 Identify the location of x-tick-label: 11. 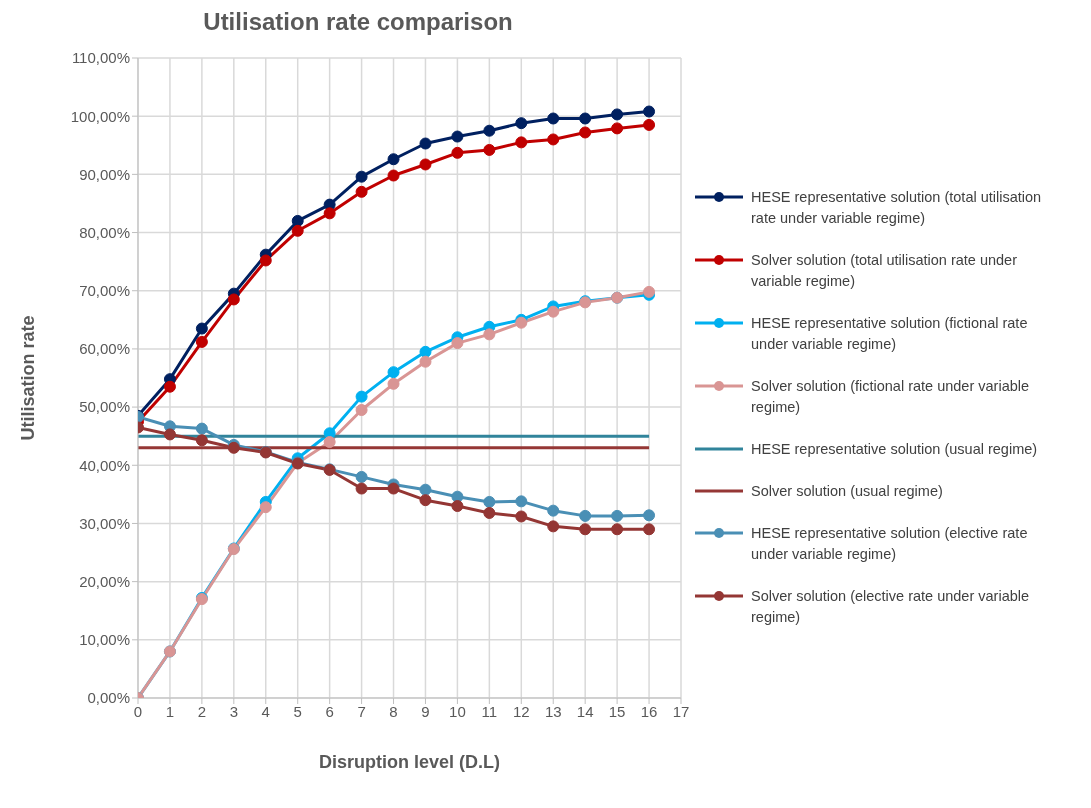
(489, 711).